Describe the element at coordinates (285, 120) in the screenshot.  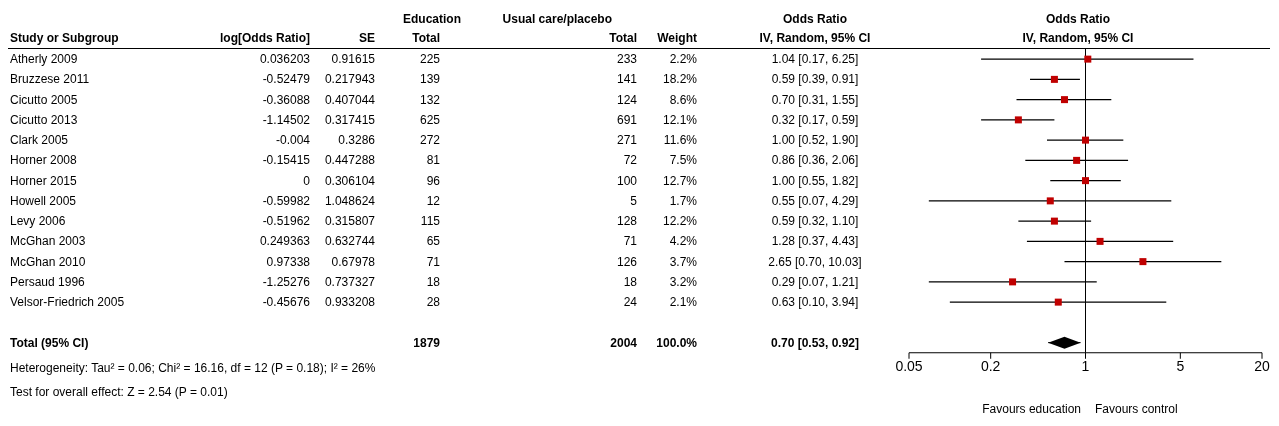
I see `data-label: -1.14502` at that location.